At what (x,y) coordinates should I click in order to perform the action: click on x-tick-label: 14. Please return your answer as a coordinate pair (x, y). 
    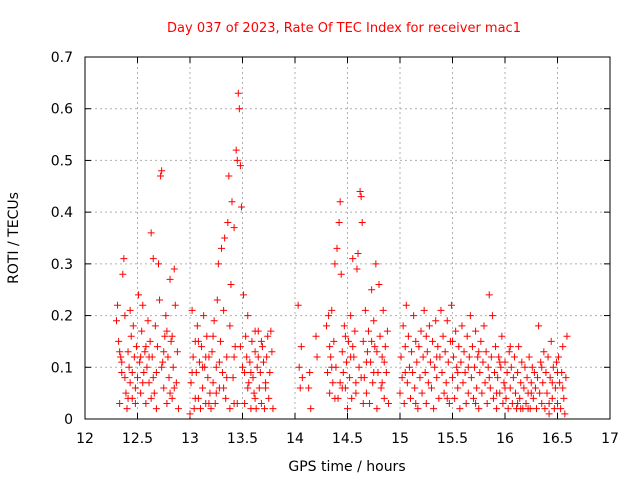
    Looking at the image, I should click on (295, 439).